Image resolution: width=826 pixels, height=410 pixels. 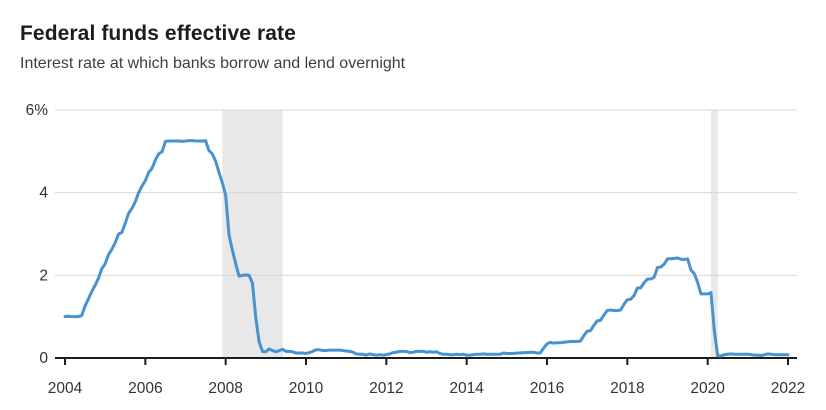 I want to click on chart-title: Federal funds effective rate, so click(x=158, y=33).